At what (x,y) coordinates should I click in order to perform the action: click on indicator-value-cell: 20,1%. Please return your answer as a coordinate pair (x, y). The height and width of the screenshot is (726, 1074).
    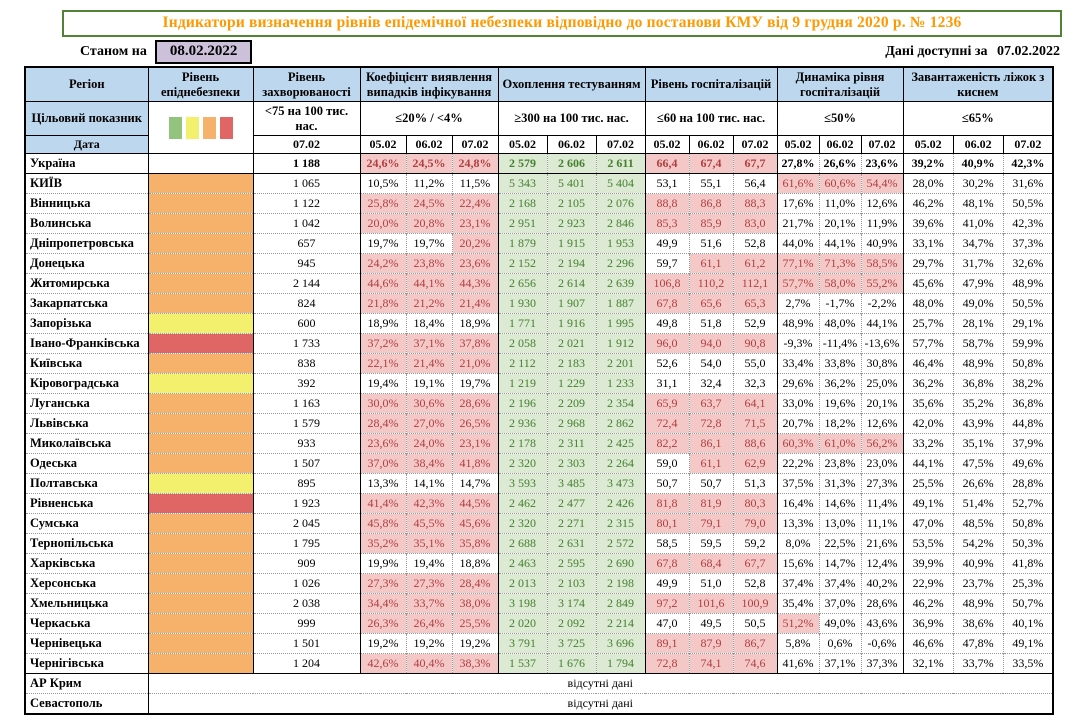
    Looking at the image, I should click on (840, 223).